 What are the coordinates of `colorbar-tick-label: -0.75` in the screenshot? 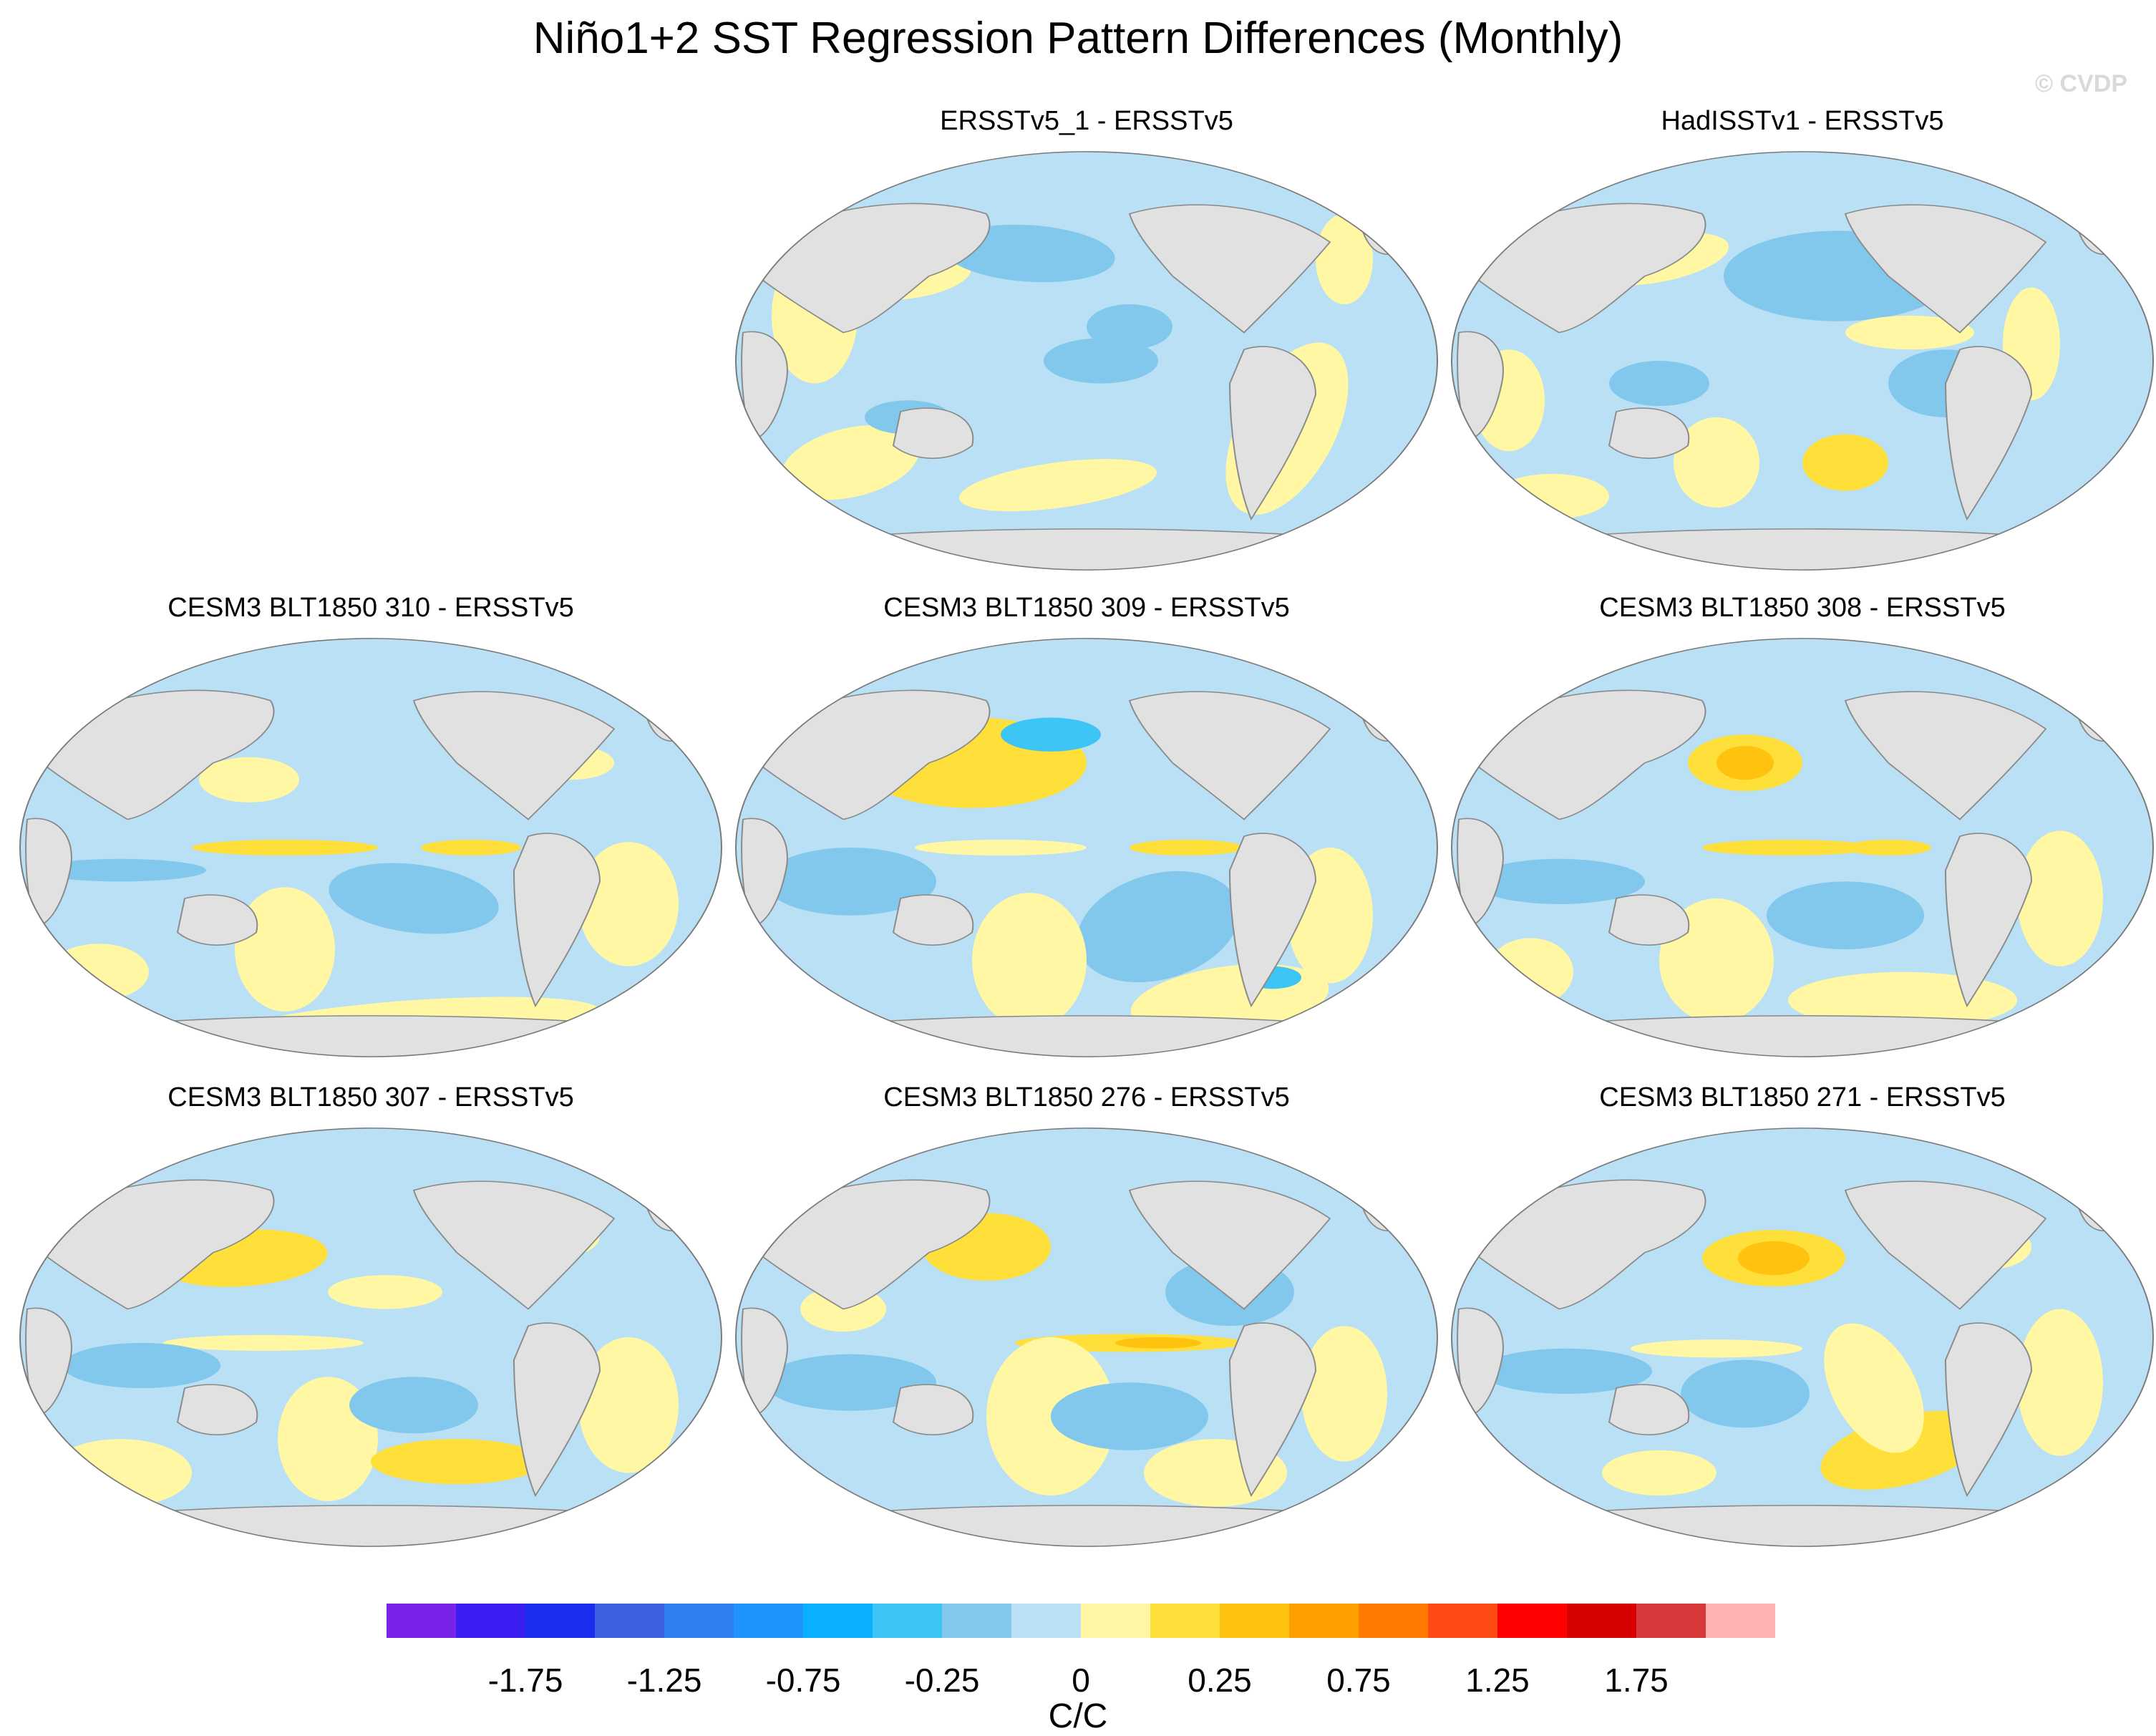 It's located at (803, 1680).